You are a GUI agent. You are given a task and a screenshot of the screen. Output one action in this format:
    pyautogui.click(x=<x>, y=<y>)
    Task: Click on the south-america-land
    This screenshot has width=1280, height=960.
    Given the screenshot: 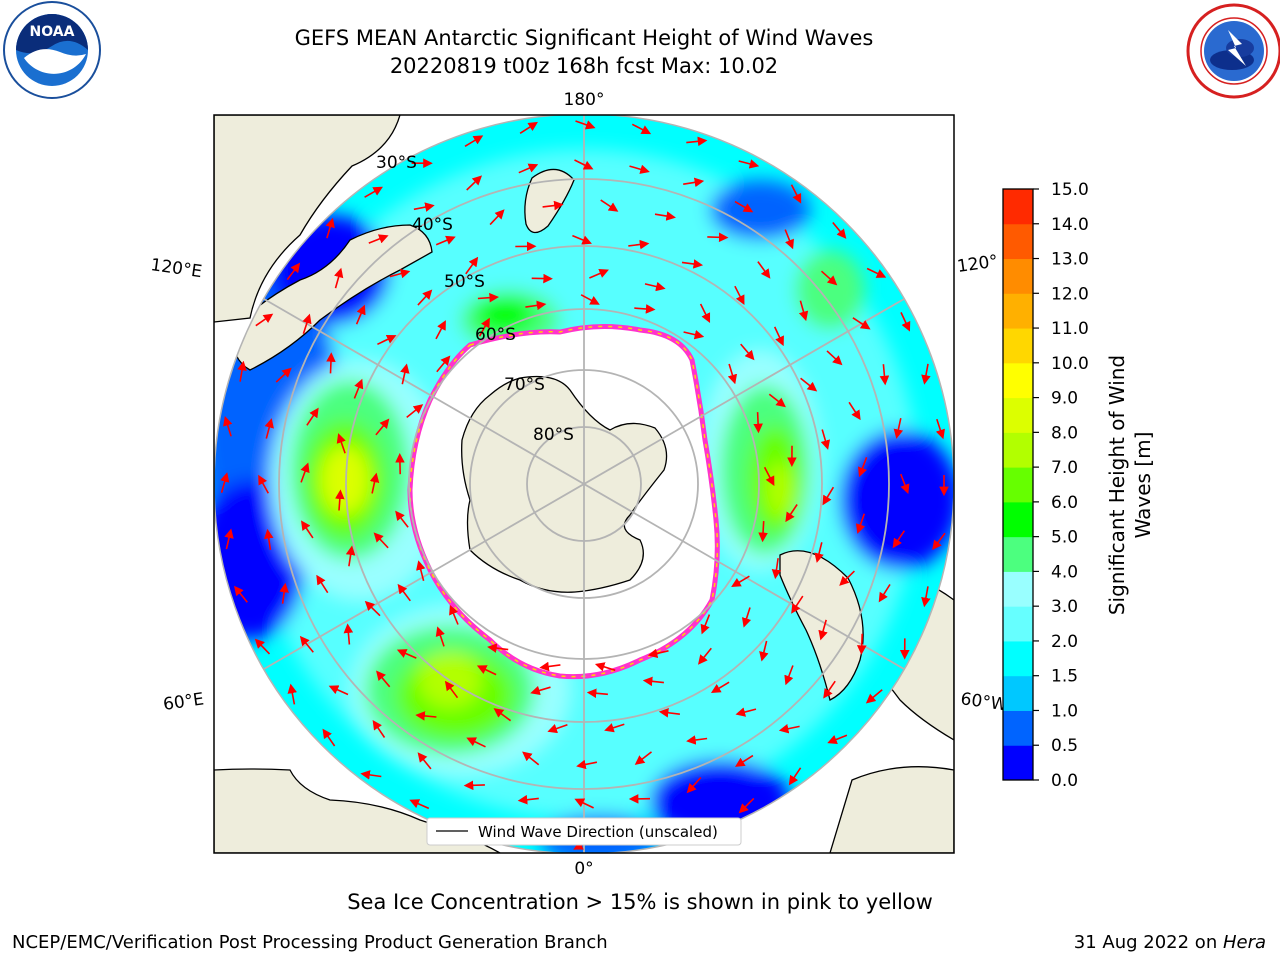 What is the action you would take?
    pyautogui.click(x=821, y=625)
    